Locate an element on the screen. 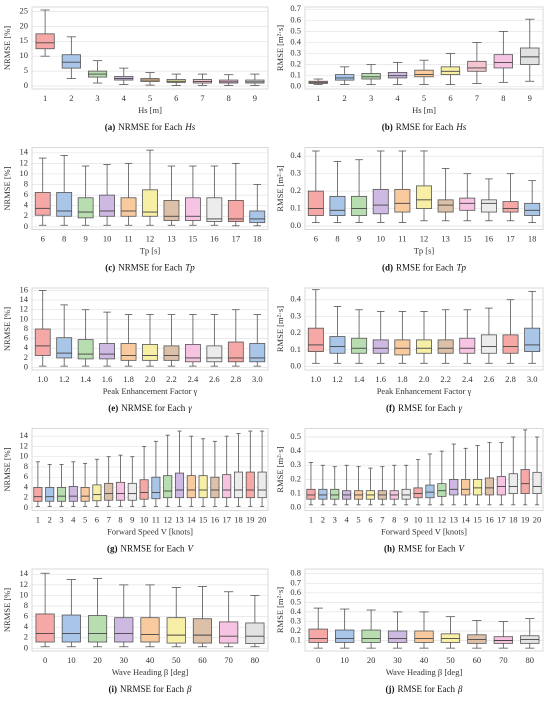  caption-label: (i) is located at coordinates (113, 689).